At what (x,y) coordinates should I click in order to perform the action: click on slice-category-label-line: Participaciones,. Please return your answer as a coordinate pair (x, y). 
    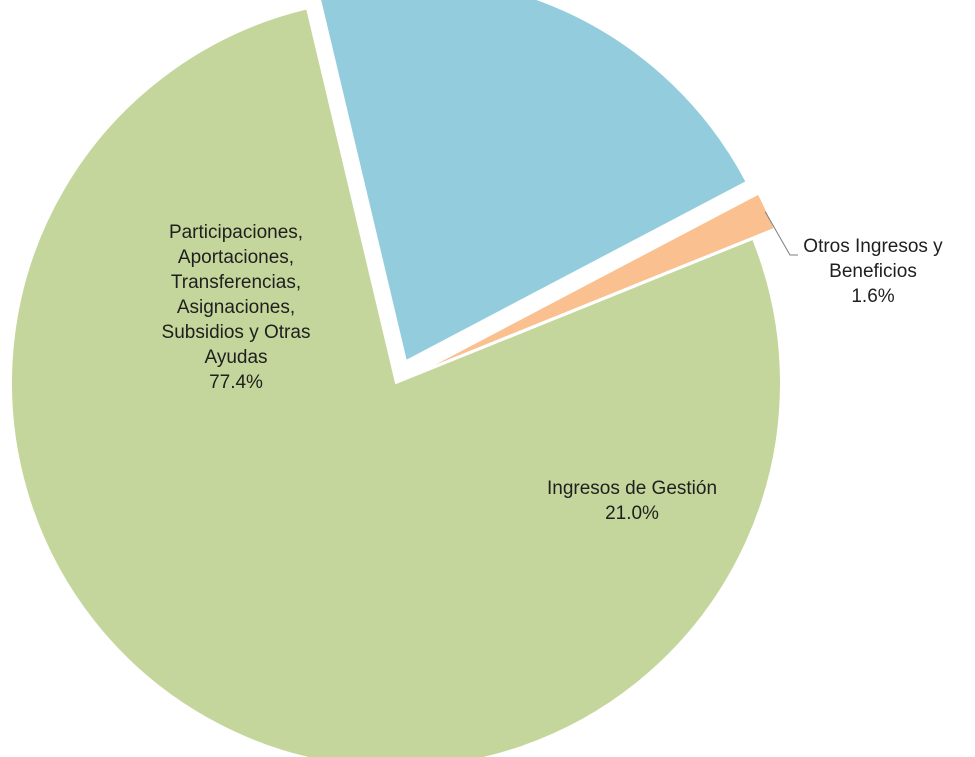
    Looking at the image, I should click on (236, 232).